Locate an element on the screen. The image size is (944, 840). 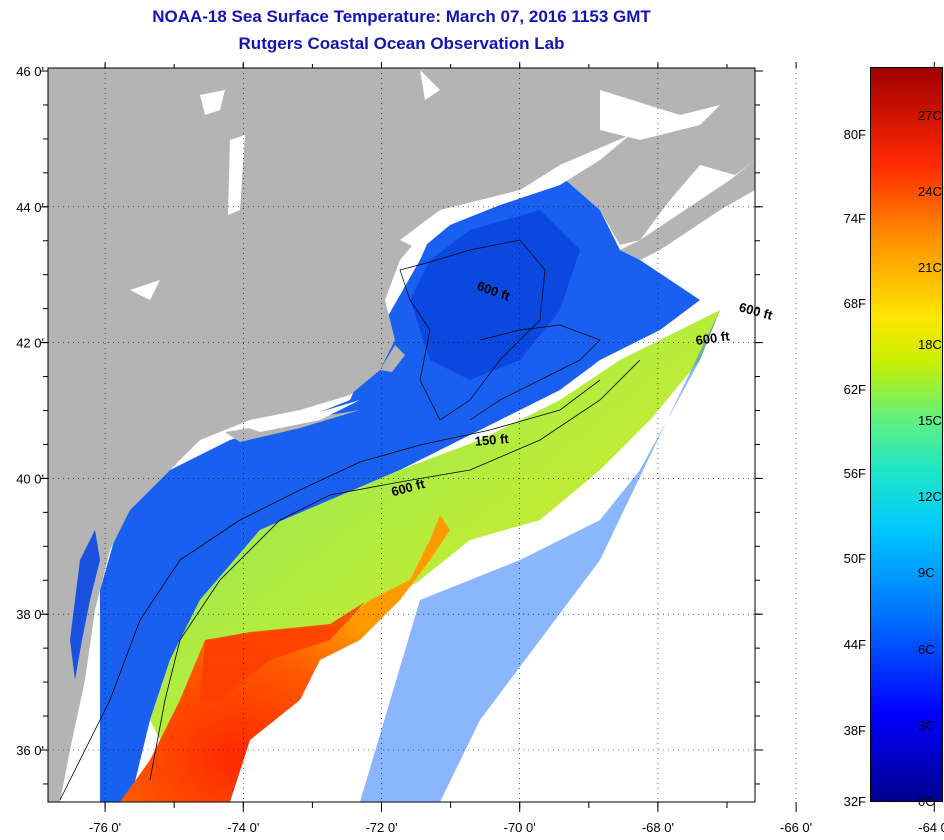
lon-tick-label: -72 0' is located at coordinates (381, 827).